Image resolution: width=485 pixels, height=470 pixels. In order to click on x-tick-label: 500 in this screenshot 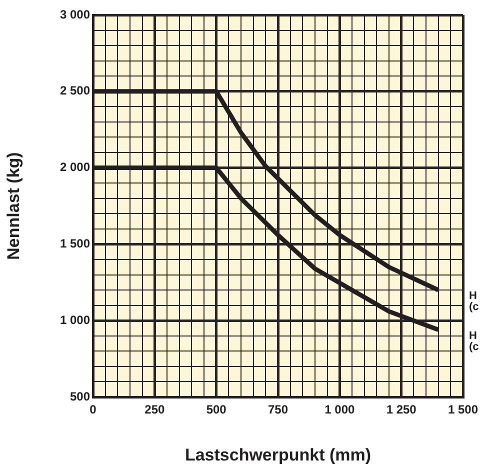, I will do `click(216, 409)`.